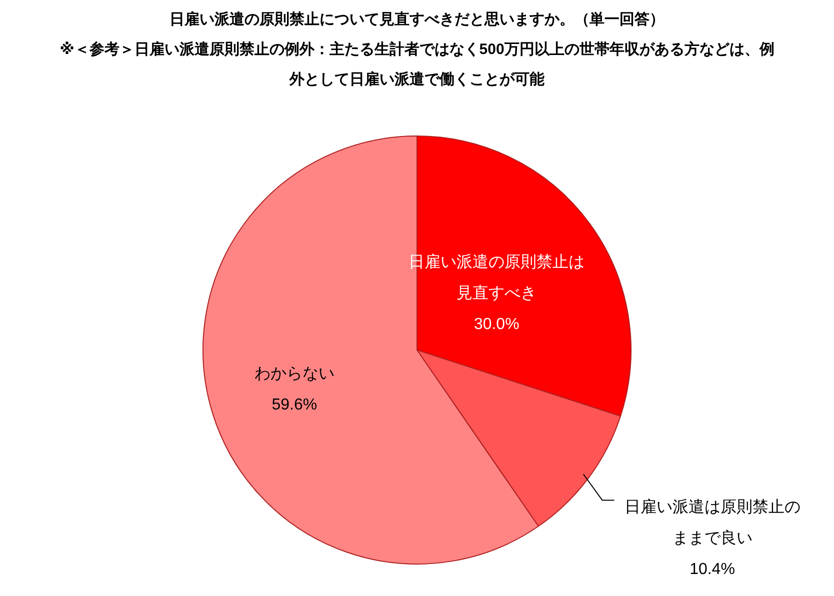 Image resolution: width=834 pixels, height=596 pixels. What do you see at coordinates (417, 79) in the screenshot?
I see `subtitle: 外として日雇い派遣で働くことが可能` at bounding box center [417, 79].